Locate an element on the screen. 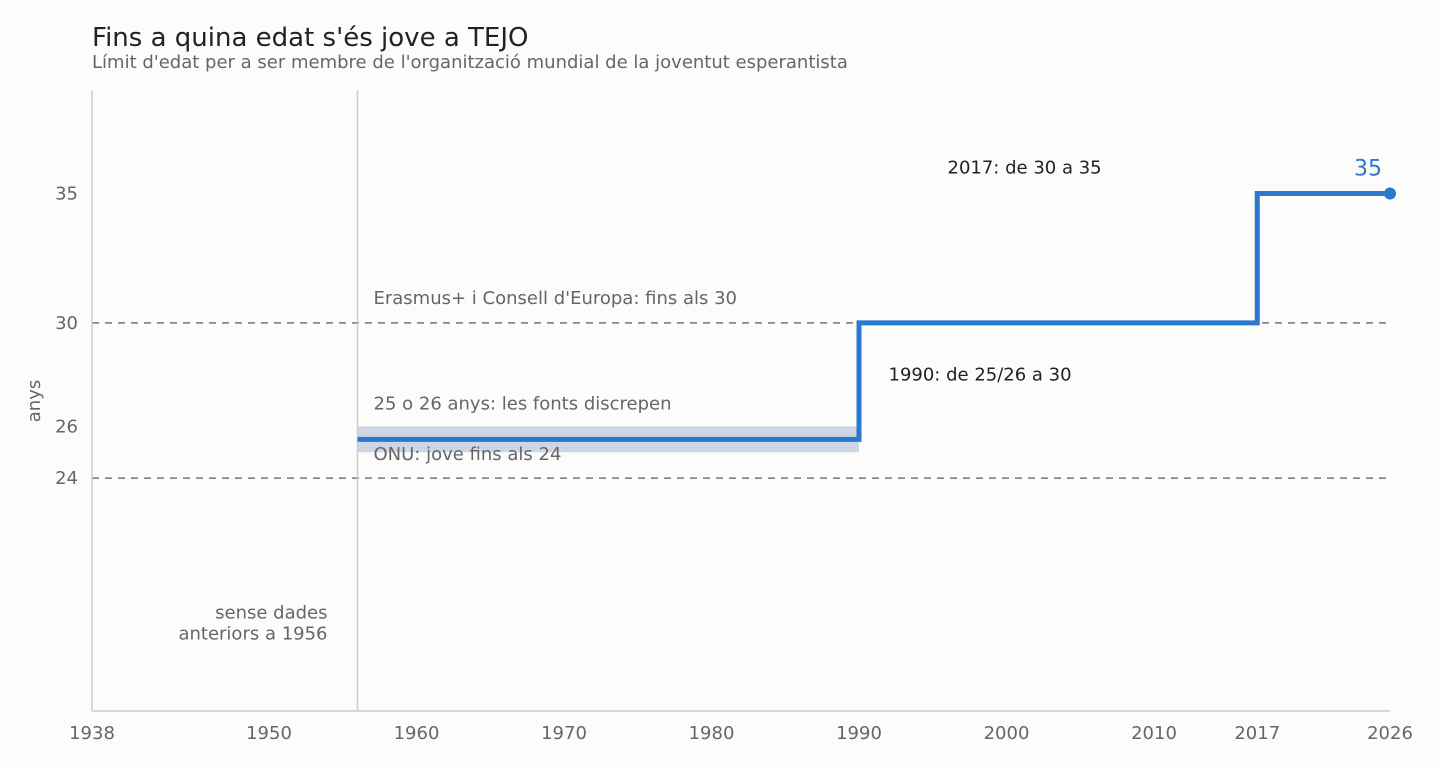 The width and height of the screenshot is (1440, 768). chart-title: Fins a quina edat s'és jove a TEJO is located at coordinates (310, 38).